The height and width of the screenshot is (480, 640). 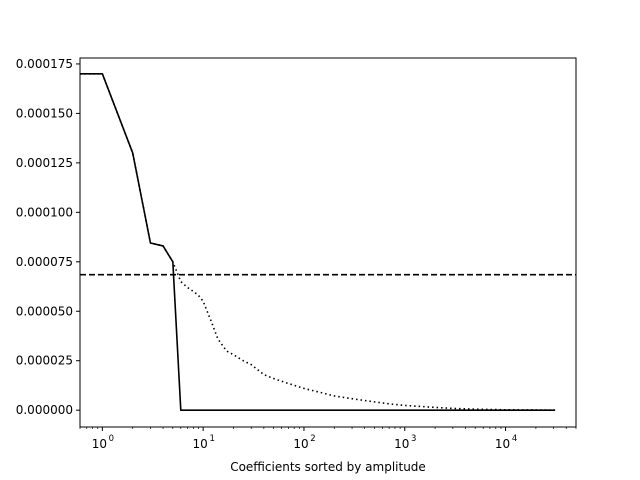 I want to click on x-tick-exponent: 0, so click(x=111, y=439).